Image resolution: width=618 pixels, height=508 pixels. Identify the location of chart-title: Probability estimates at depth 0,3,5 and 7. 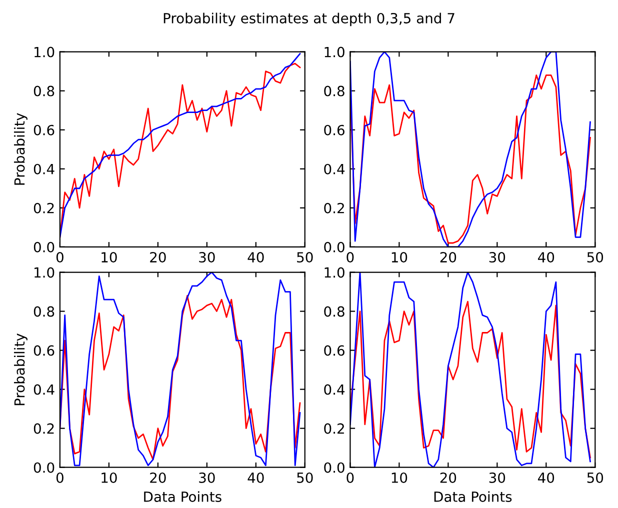
(309, 19).